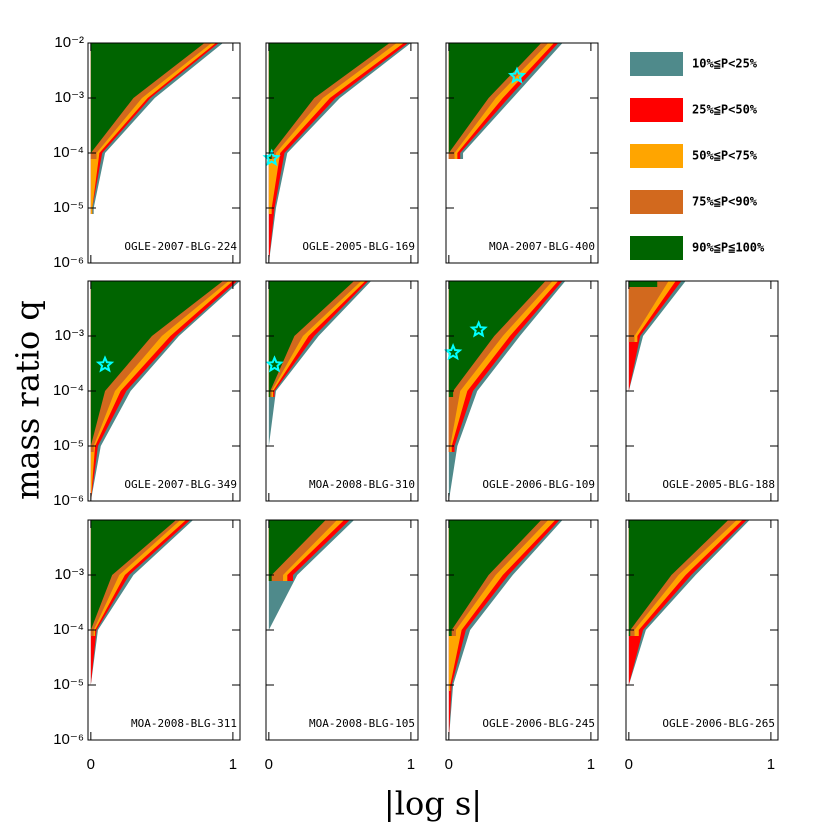  I want to click on panel-name: MOA-2007-BLG-400, so click(542, 246).